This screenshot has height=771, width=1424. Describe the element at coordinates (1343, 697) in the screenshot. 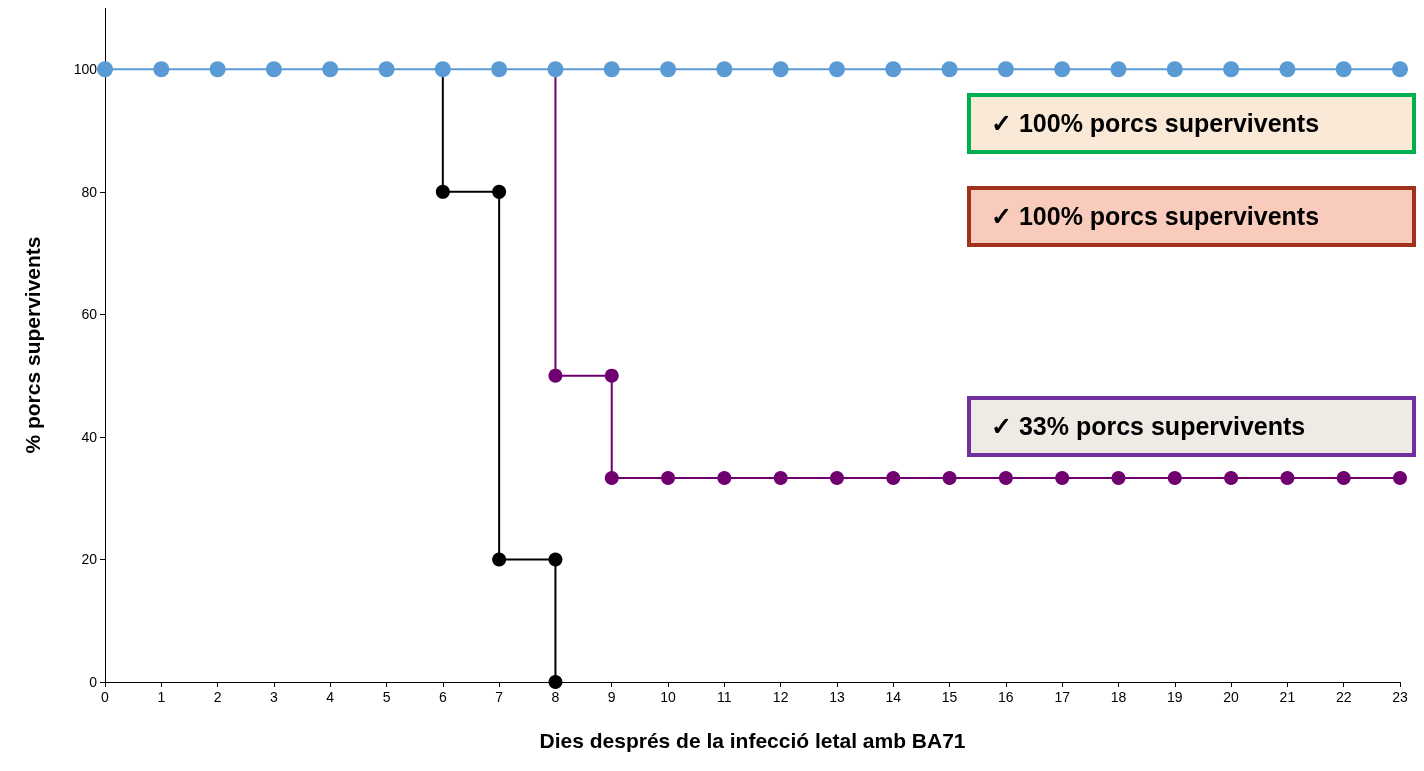

I see `x-tick-label: 22` at that location.